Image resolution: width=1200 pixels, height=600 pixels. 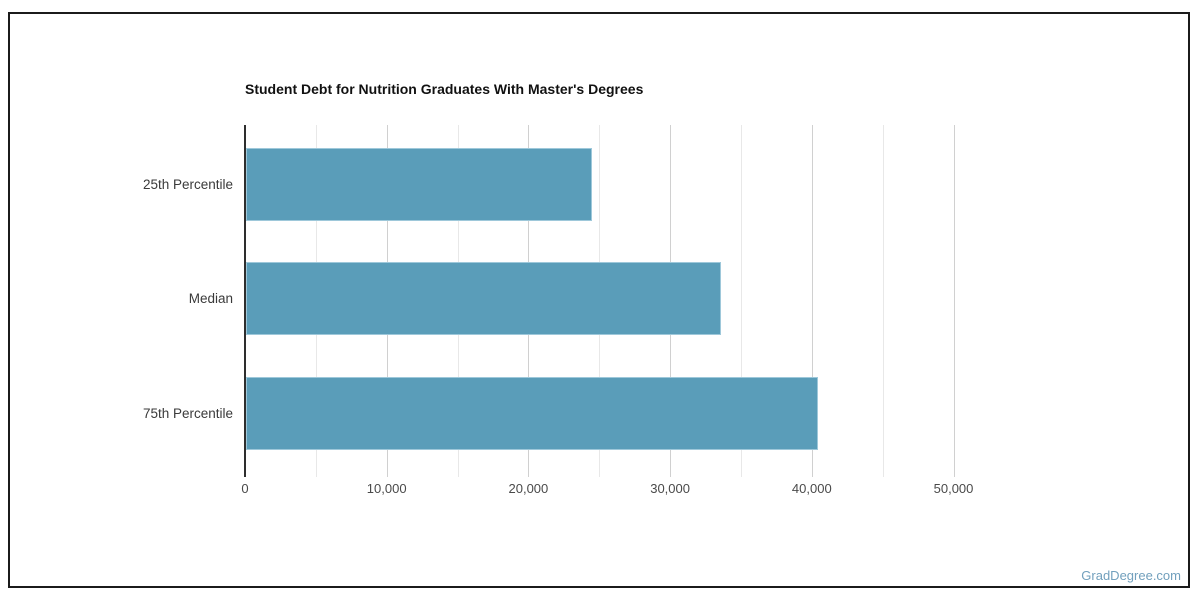 I want to click on x-tick-label: 10,000, so click(x=386, y=488).